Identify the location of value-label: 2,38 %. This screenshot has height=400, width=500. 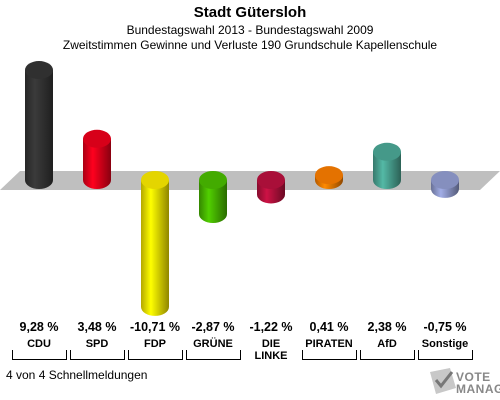
(387, 327).